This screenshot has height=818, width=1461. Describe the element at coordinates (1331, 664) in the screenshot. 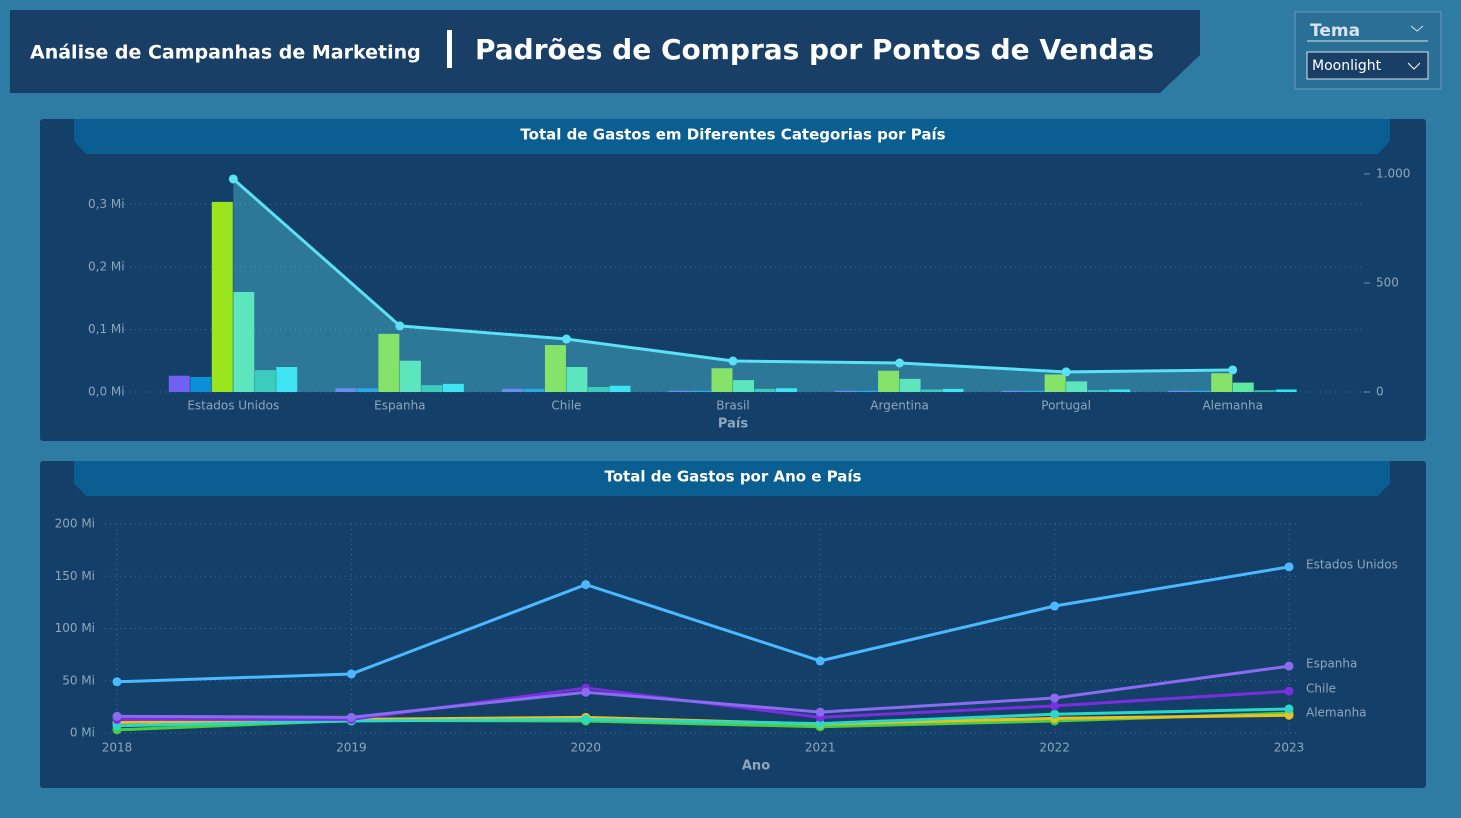

I see `series-label: Espanha` at that location.